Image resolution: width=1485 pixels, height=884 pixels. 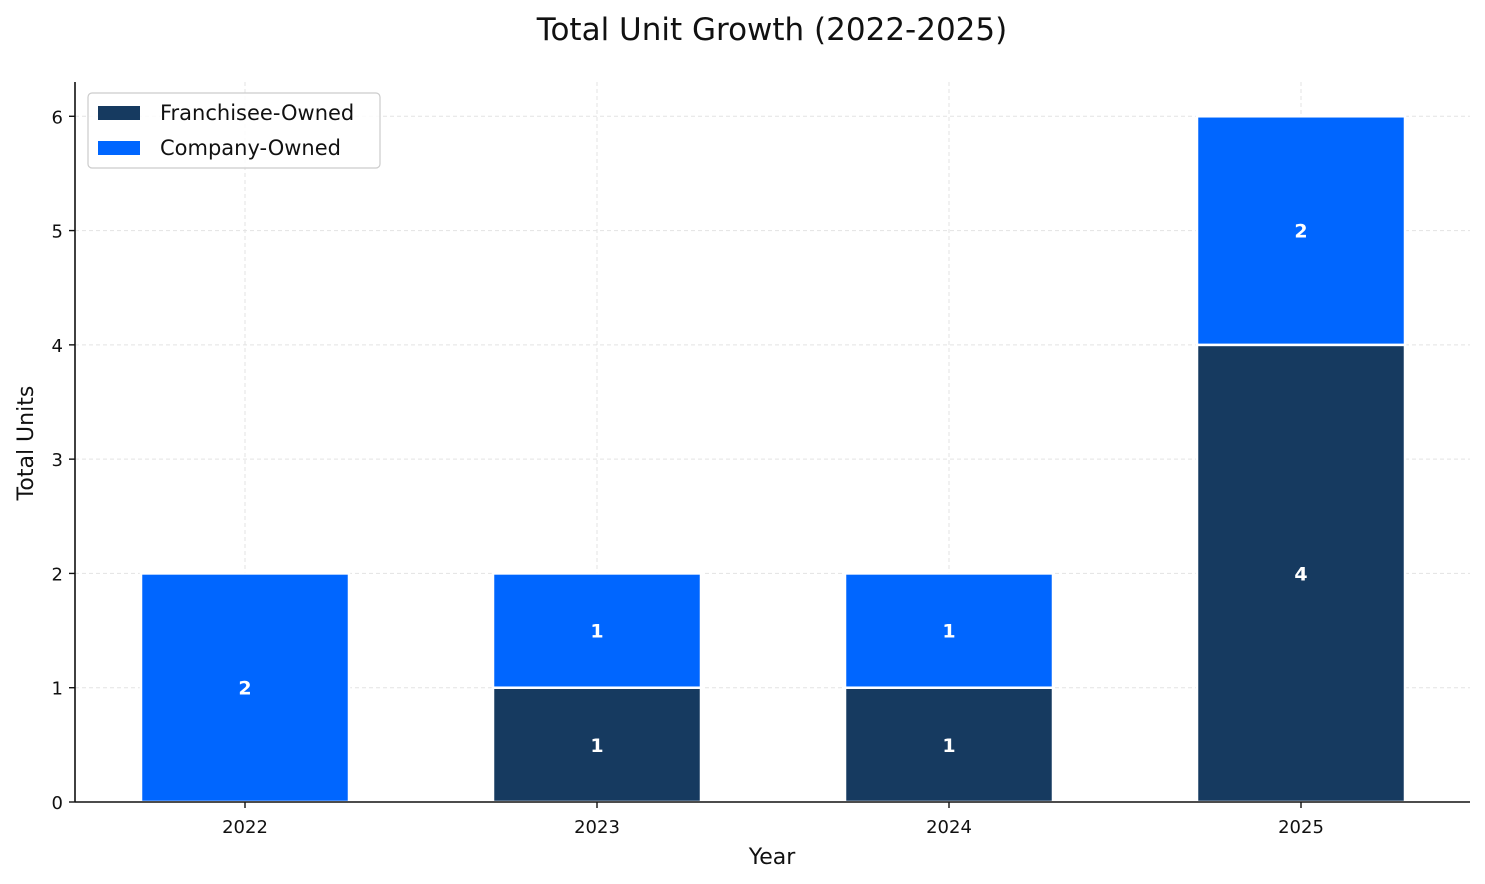 I want to click on y-tick-label: 2, so click(x=57, y=574).